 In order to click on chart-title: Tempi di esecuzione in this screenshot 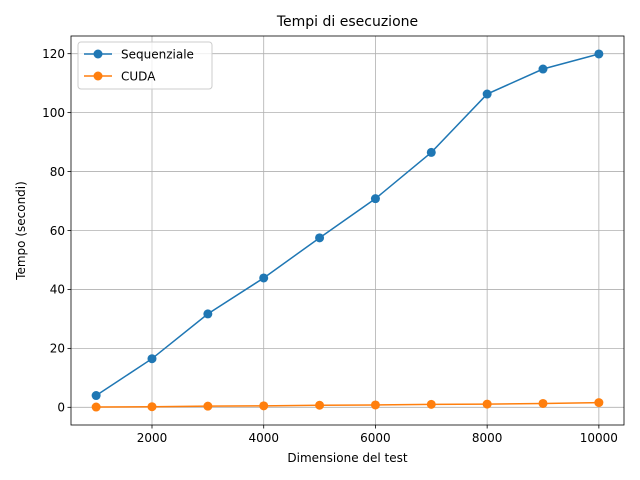, I will do `click(347, 22)`.